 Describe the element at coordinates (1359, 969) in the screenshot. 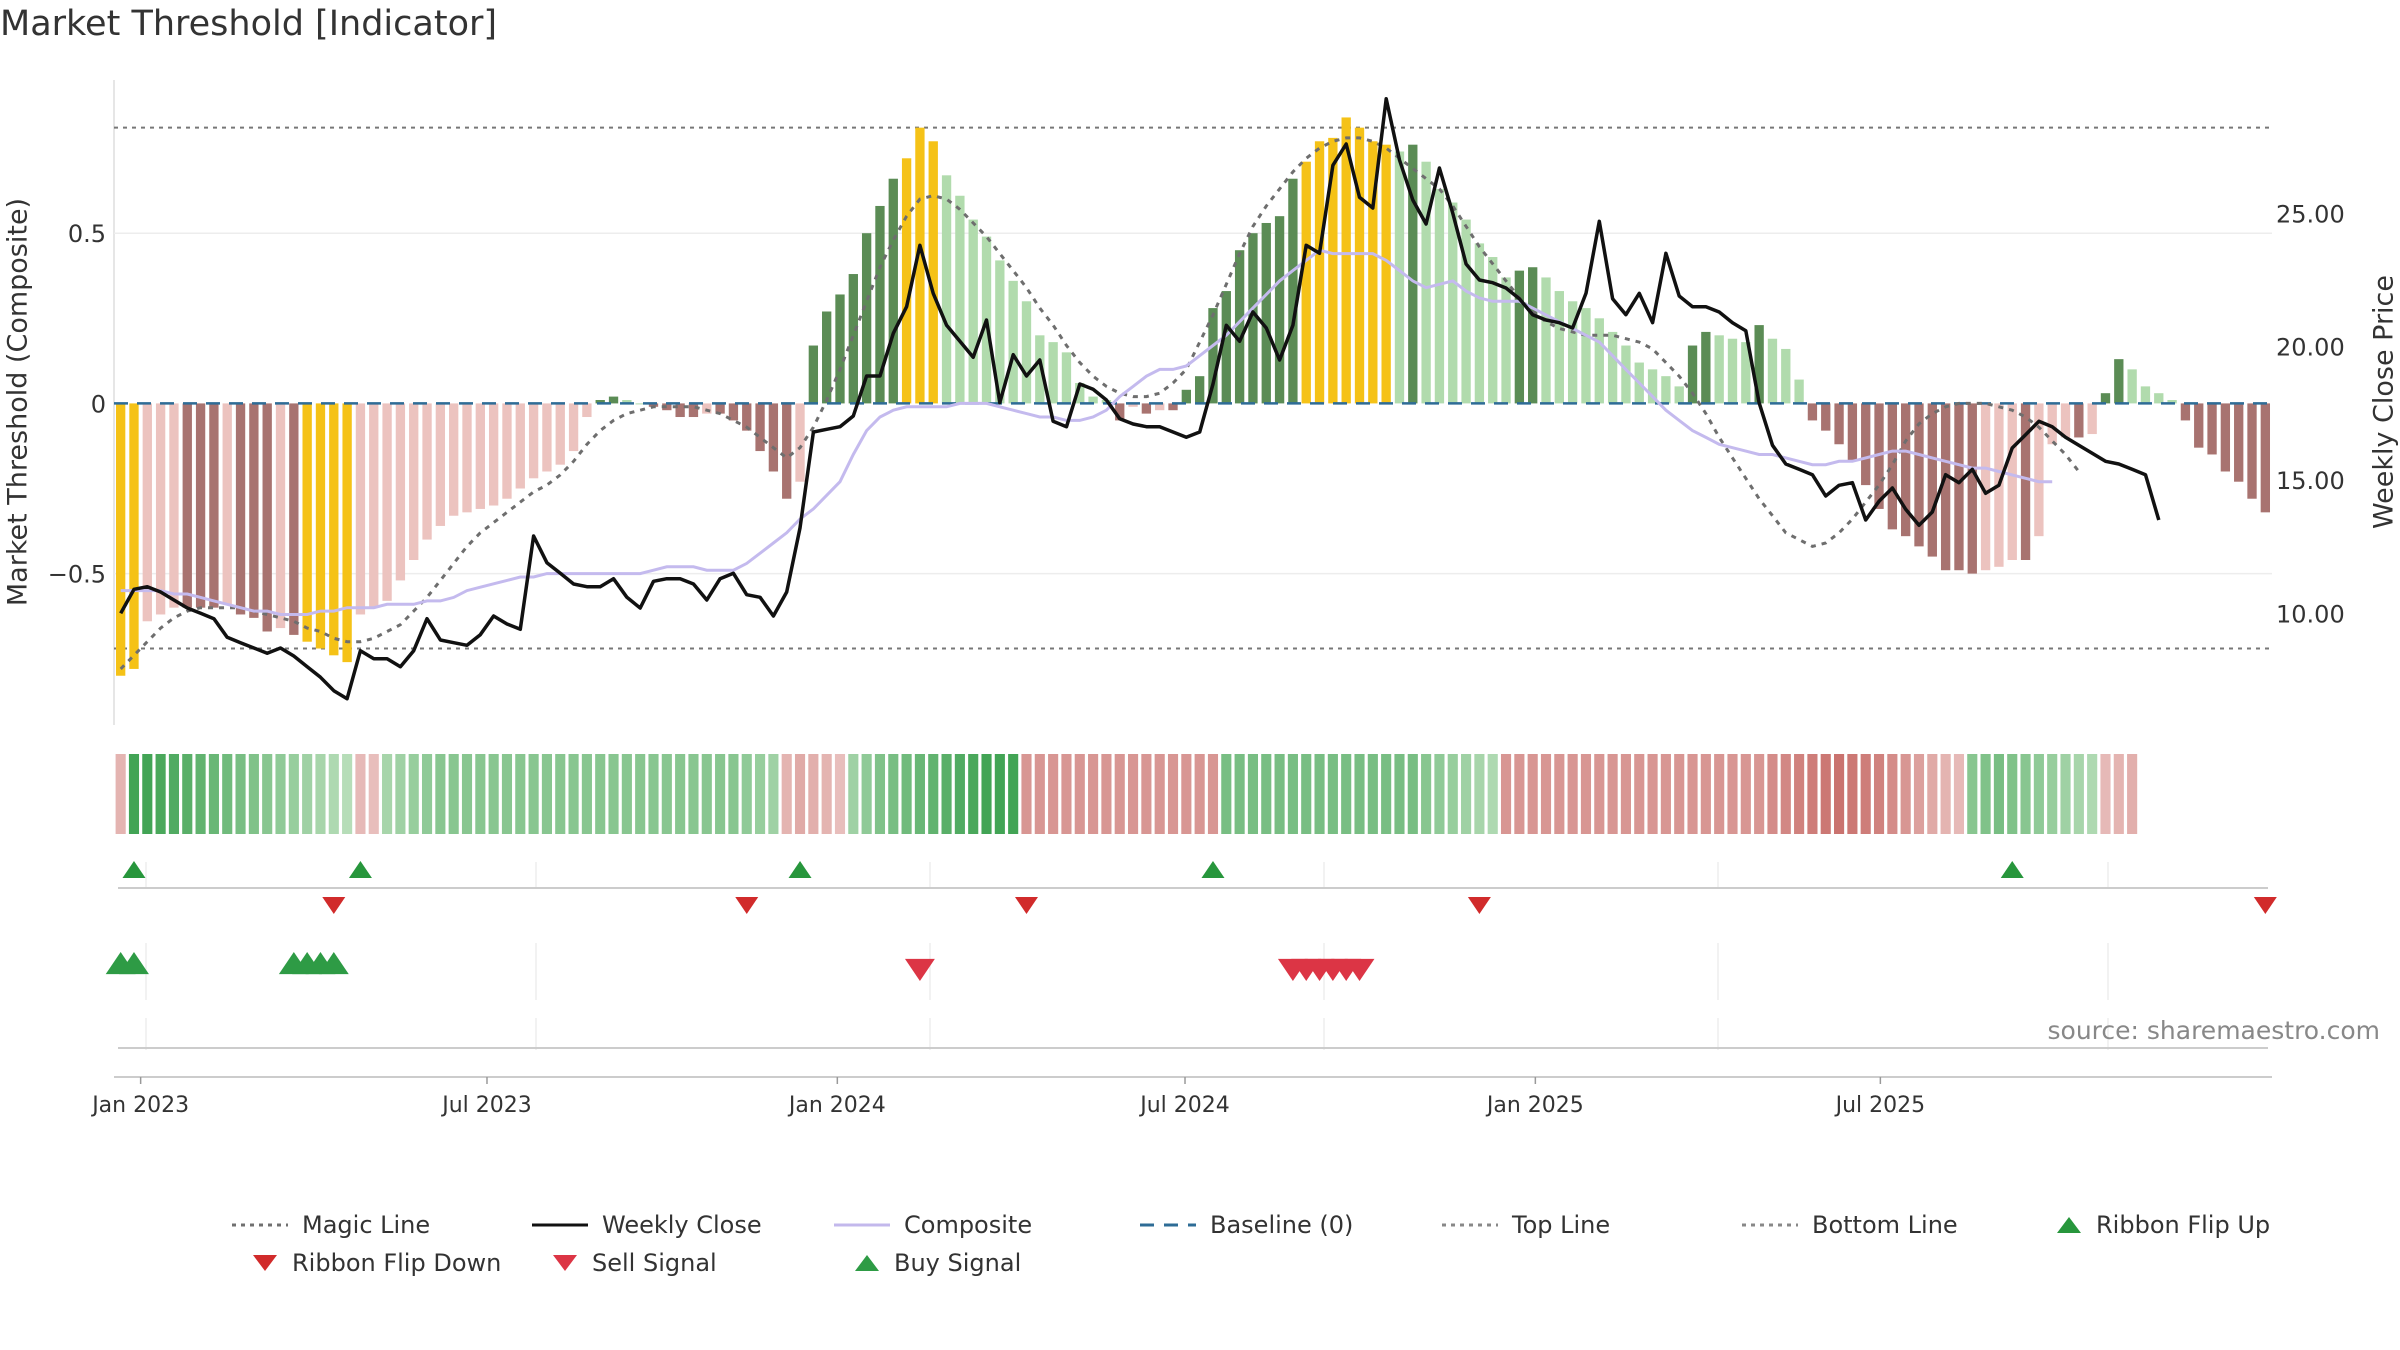

I see `sell-signal-marker` at that location.